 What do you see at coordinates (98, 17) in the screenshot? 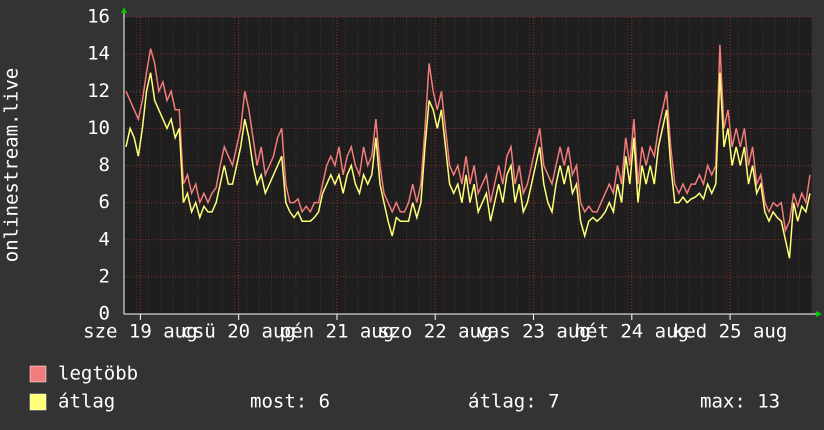
I see `y-tick-label: 16` at bounding box center [98, 17].